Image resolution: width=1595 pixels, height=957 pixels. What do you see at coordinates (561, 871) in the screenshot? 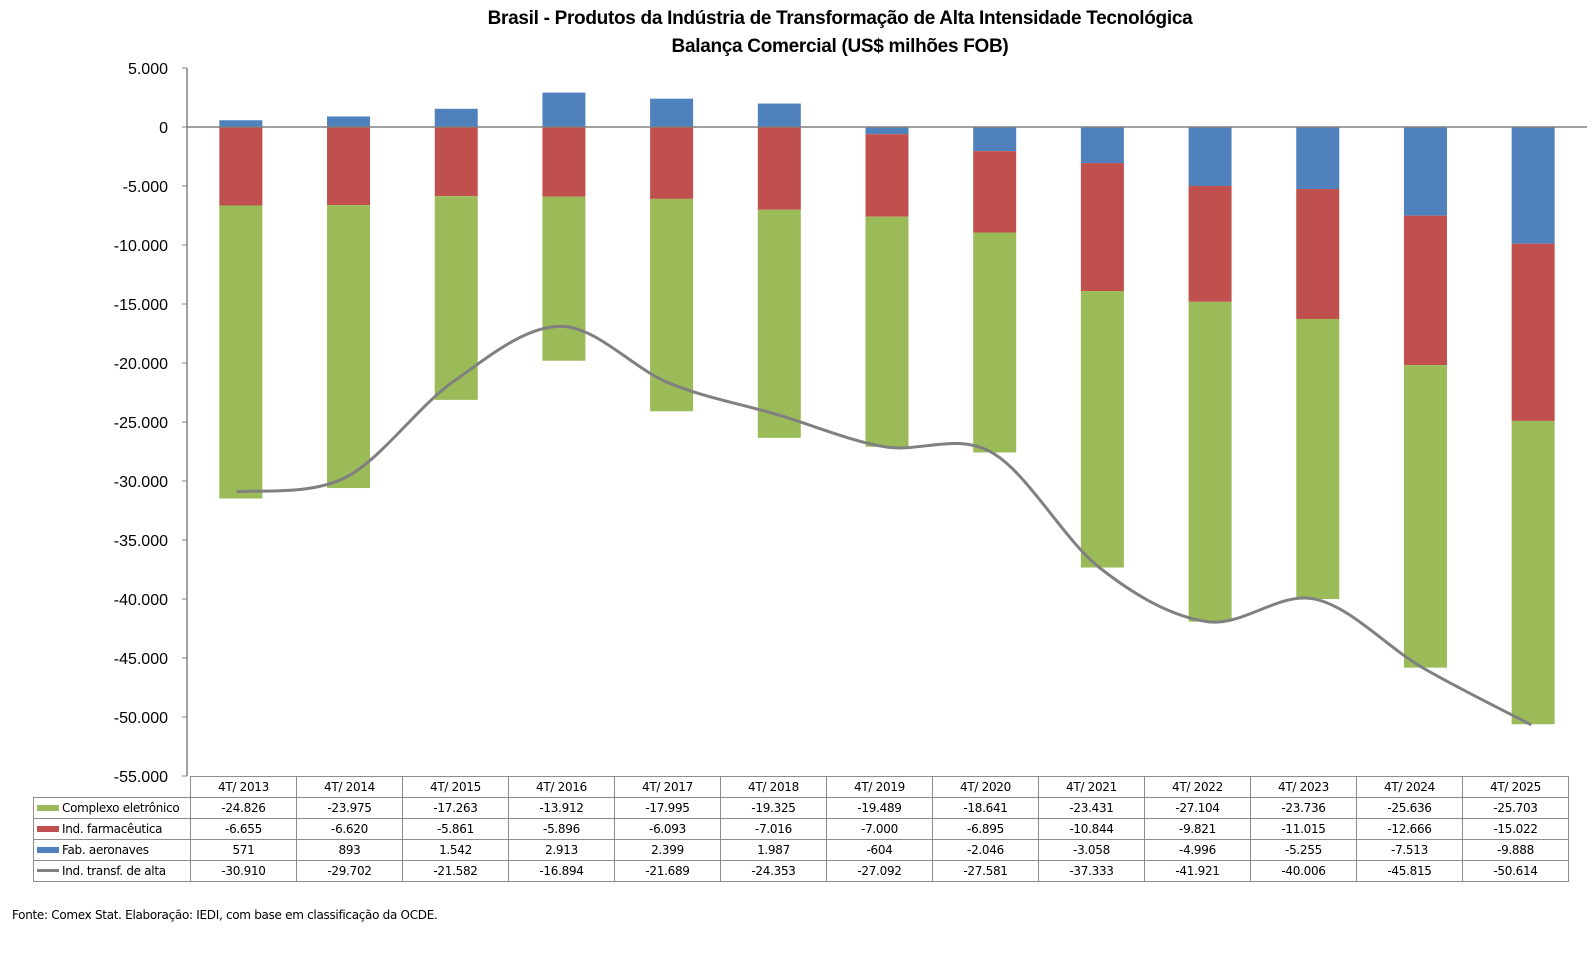
I see `table-cell: -16.894` at bounding box center [561, 871].